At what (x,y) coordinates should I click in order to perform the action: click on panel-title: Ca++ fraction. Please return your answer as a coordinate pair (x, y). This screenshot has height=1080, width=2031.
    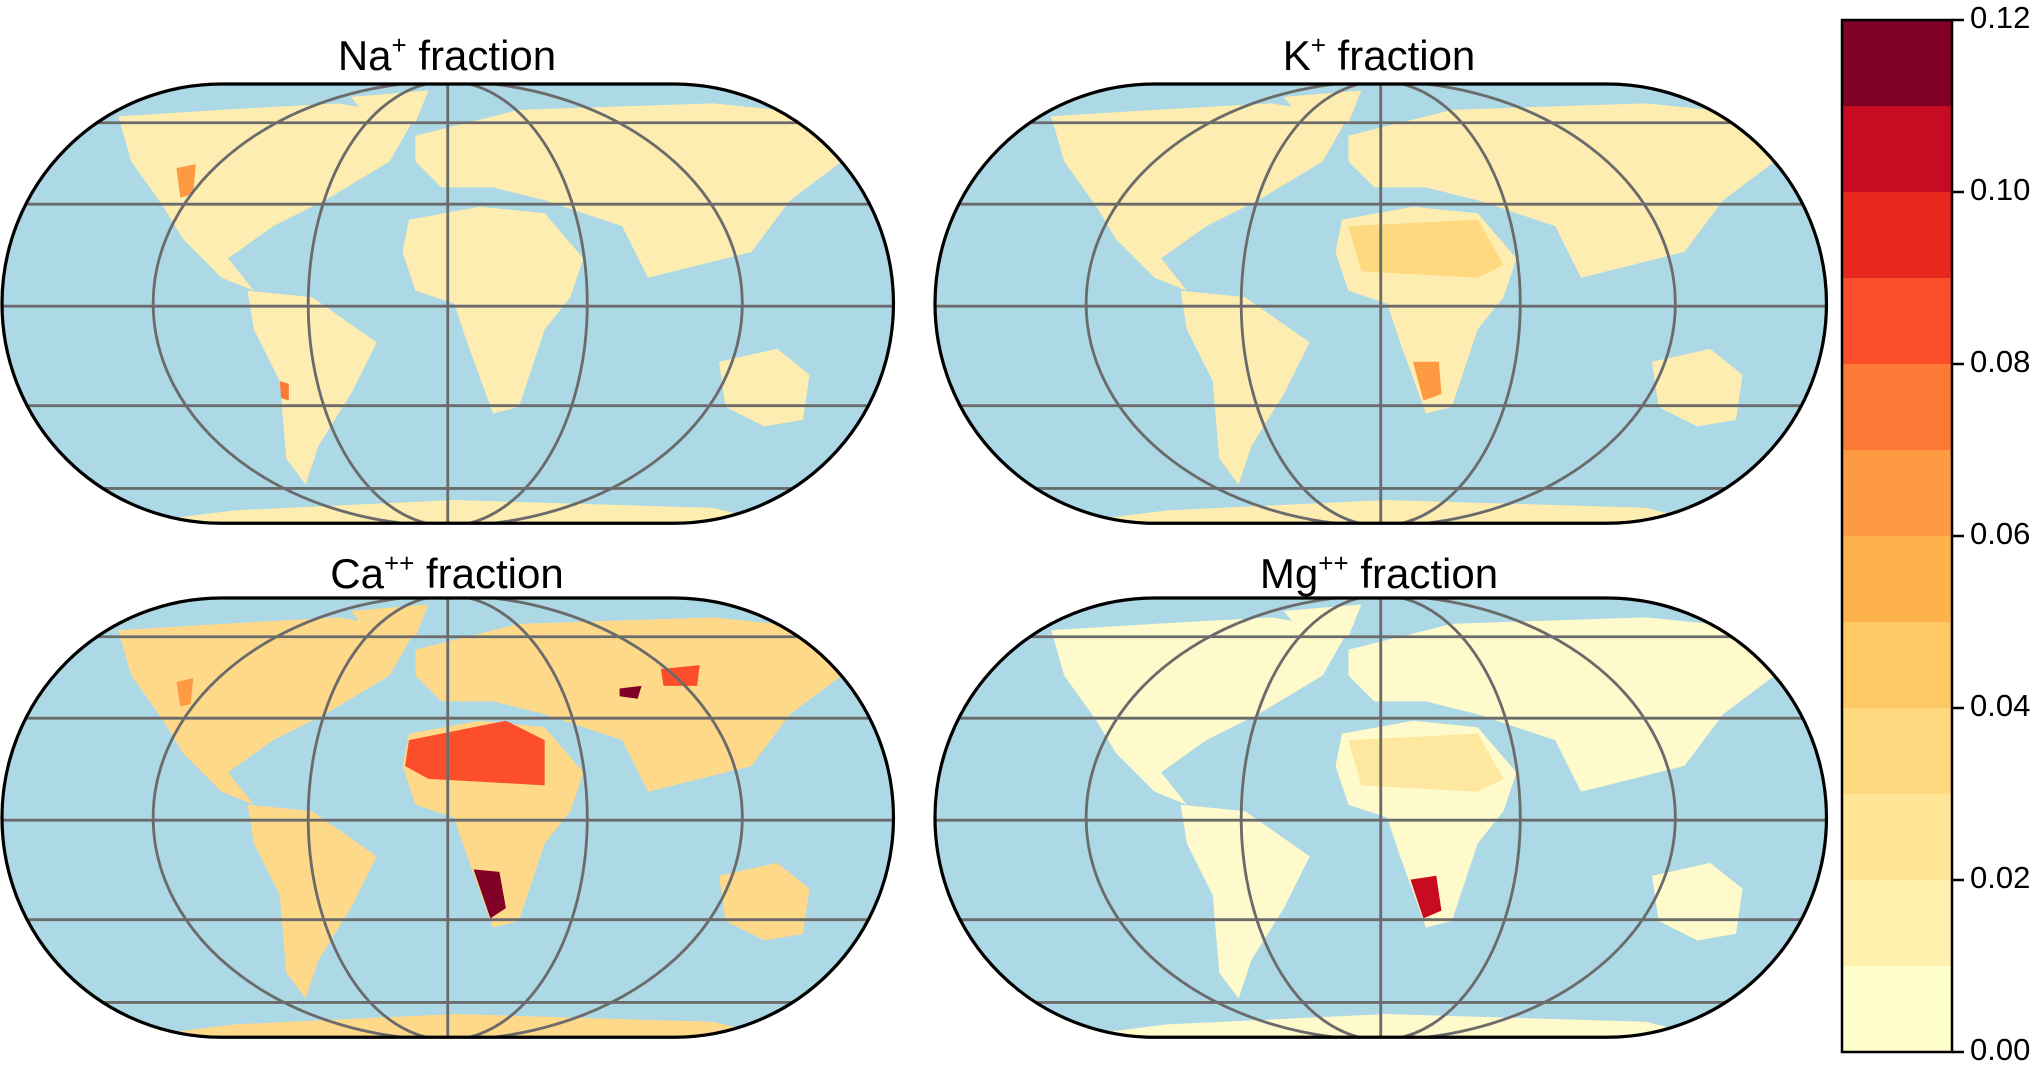
    Looking at the image, I should click on (446, 572).